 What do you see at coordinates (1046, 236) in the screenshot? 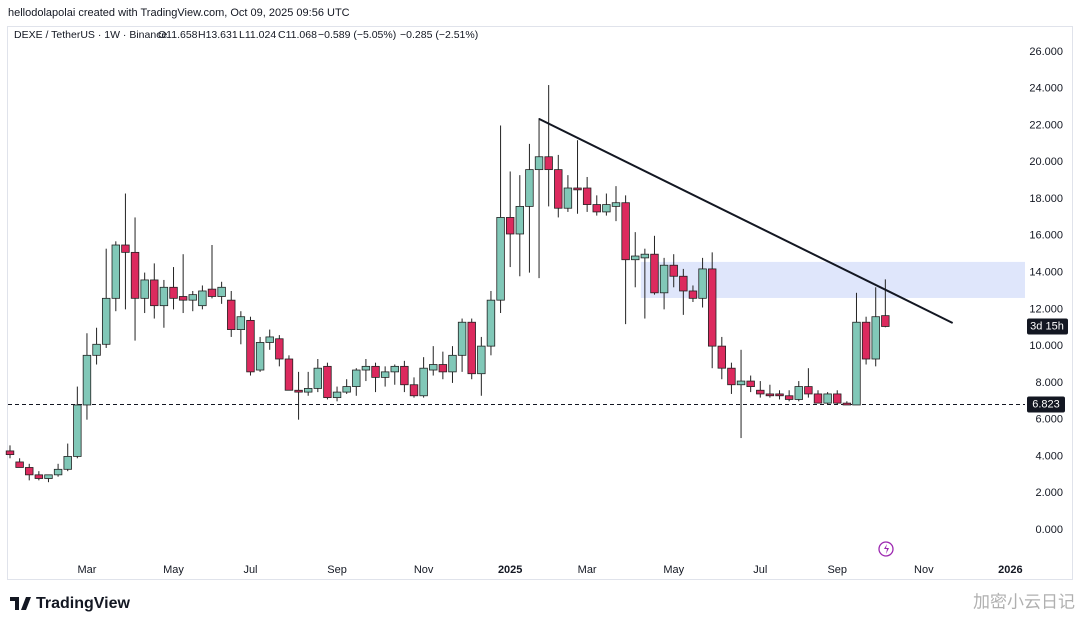
I see `y-tick-label: 16.000` at bounding box center [1046, 236].